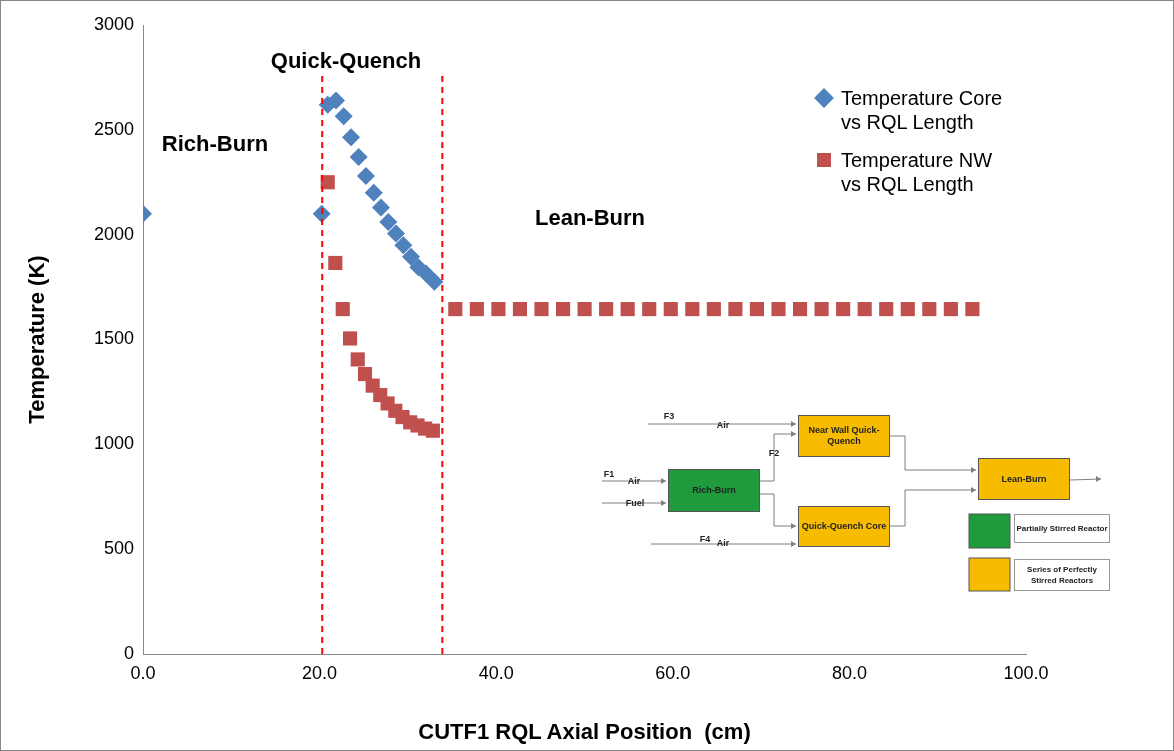 This screenshot has width=1174, height=751. Describe the element at coordinates (669, 416) in the screenshot. I see `annotation: F3` at that location.